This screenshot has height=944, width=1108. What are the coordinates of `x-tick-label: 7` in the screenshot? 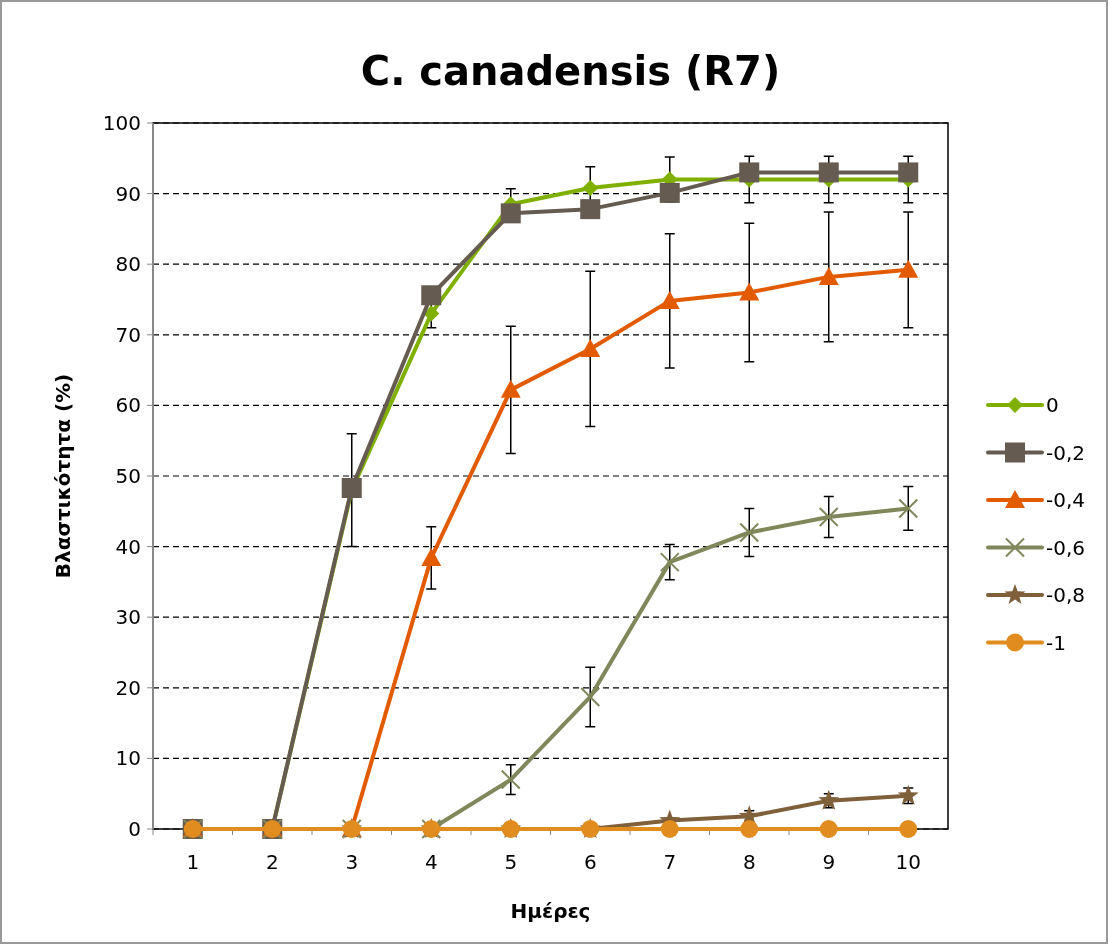 It's located at (670, 862).